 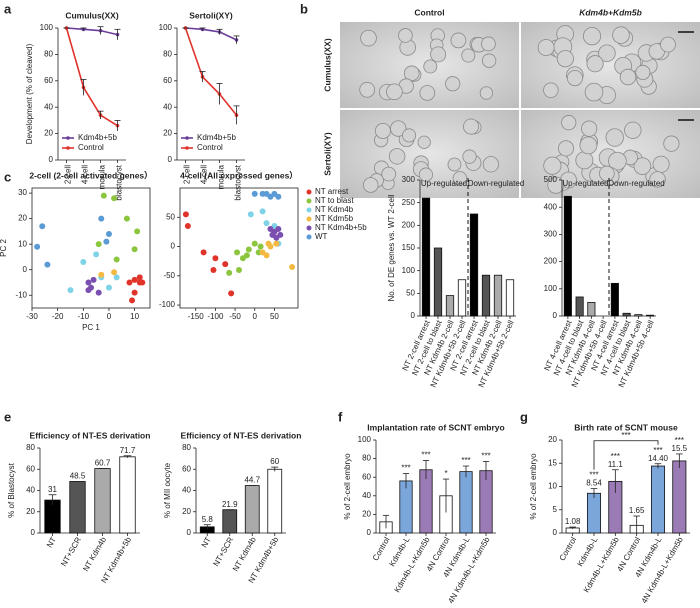 I want to click on y-tick-label: 20, so click(x=552, y=439).